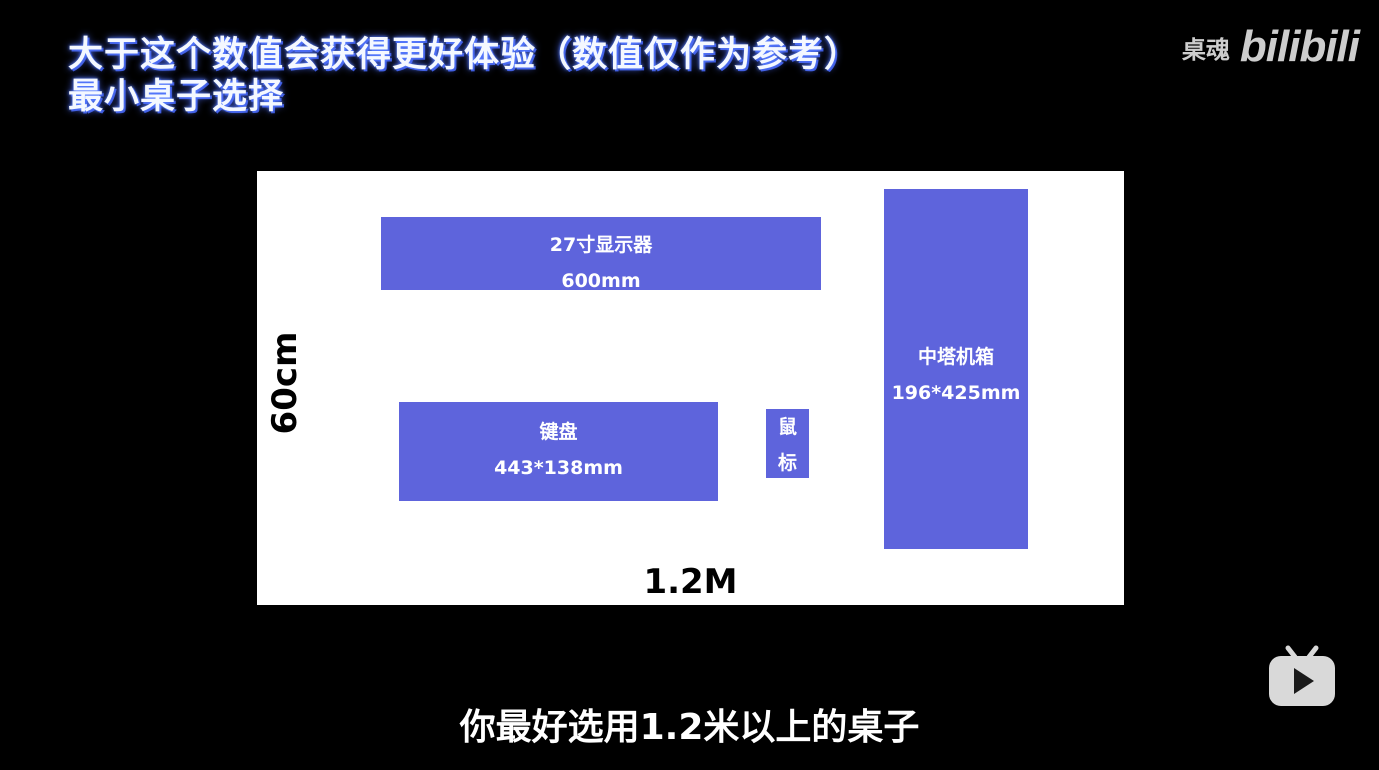 The height and width of the screenshot is (770, 1379). Describe the element at coordinates (558, 432) in the screenshot. I see `keyboard-name: 键盘` at that location.